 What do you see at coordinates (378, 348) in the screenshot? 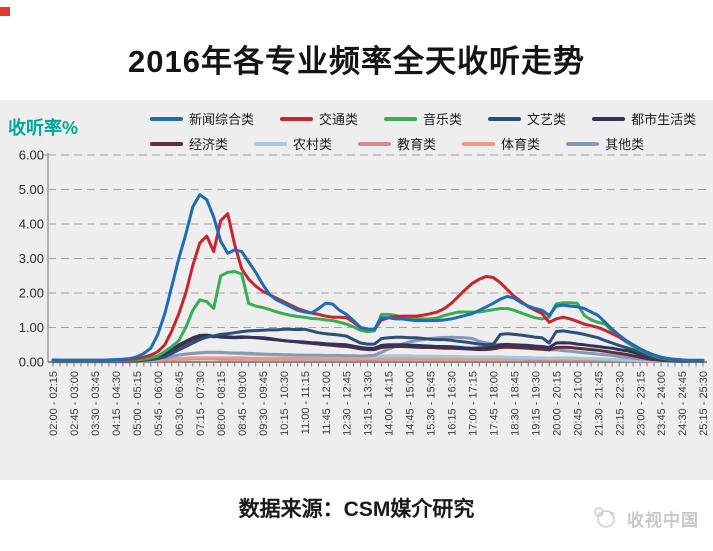
I see `series-line-urban` at bounding box center [378, 348].